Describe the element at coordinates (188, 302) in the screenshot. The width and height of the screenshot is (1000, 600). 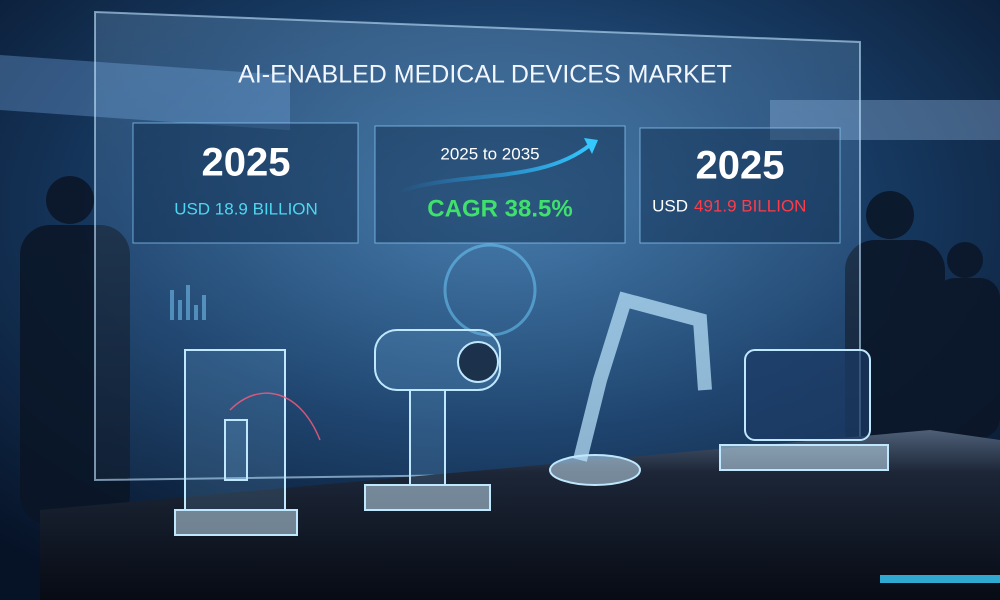
I see `hologram-bars` at that location.